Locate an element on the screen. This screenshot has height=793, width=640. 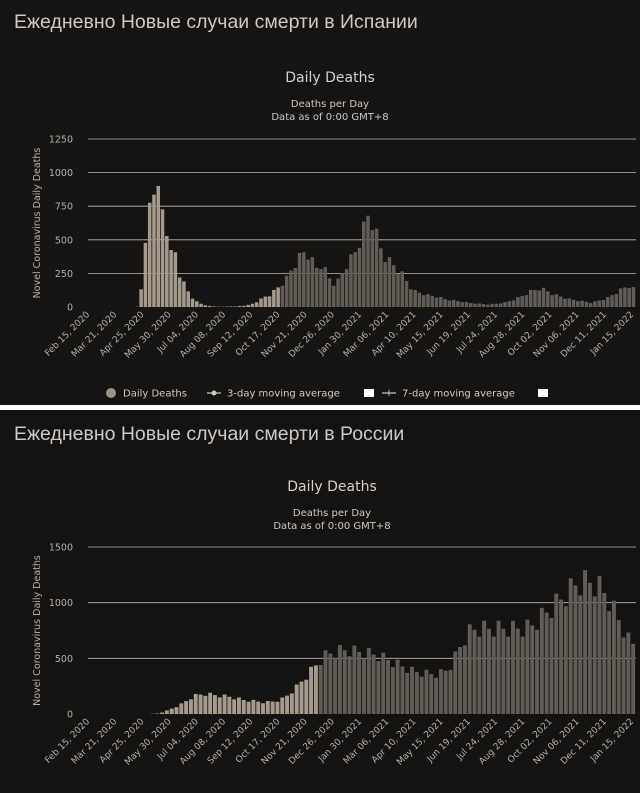
y-tick-label: 1250 is located at coordinates (61, 140).